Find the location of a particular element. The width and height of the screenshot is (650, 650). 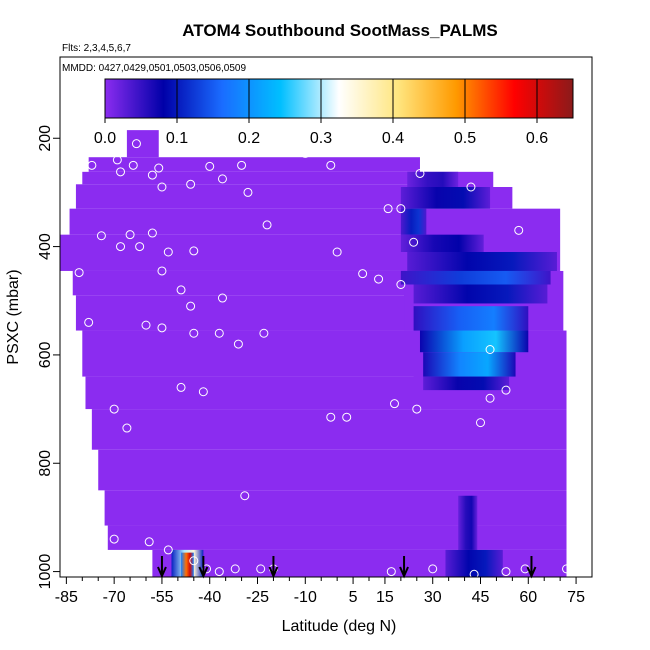

colorbar-bar is located at coordinates (339, 98).